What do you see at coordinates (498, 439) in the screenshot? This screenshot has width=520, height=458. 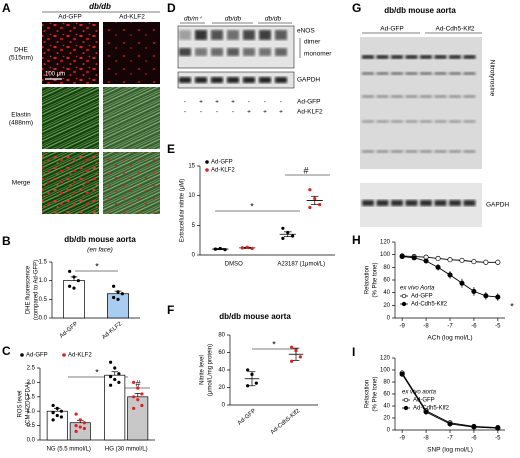 I see `x-tick-label: -5` at bounding box center [498, 439].